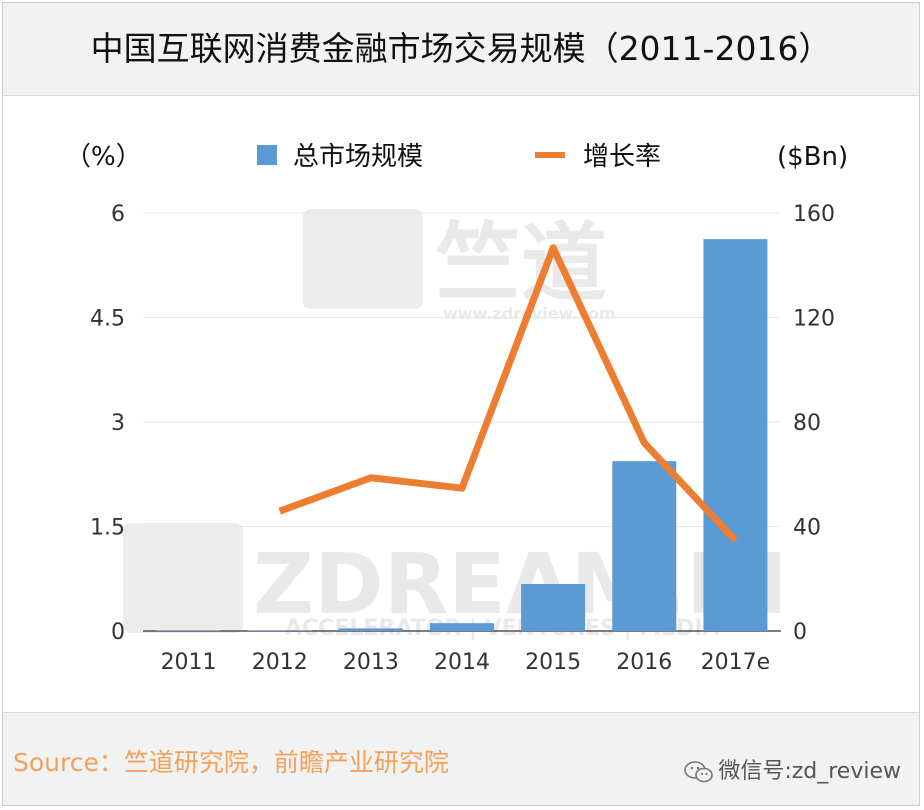 Image resolution: width=924 pixels, height=810 pixels. What do you see at coordinates (807, 528) in the screenshot?
I see `right-tick-label: 40` at bounding box center [807, 528].